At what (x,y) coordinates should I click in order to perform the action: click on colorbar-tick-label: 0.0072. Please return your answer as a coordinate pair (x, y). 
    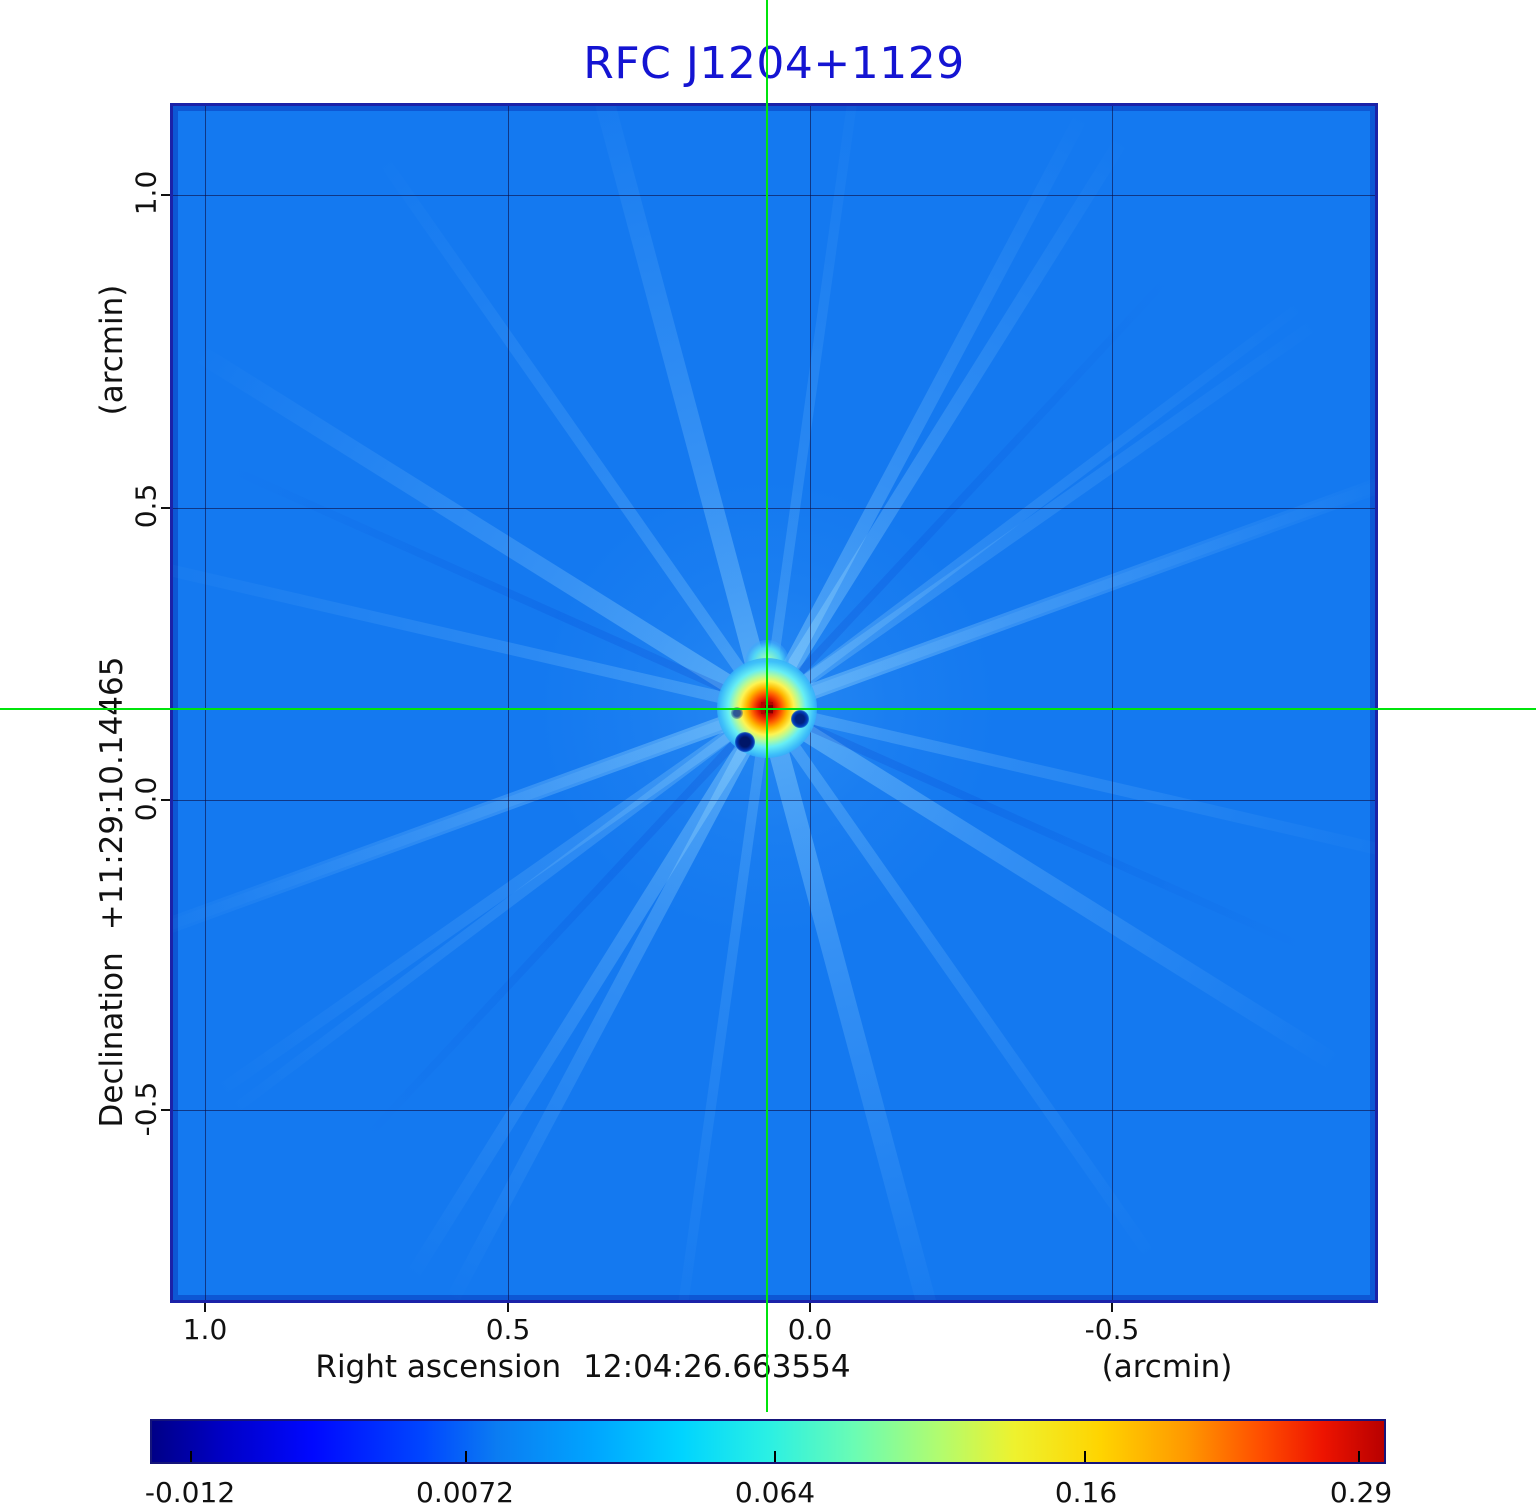
    Looking at the image, I should click on (465, 1492).